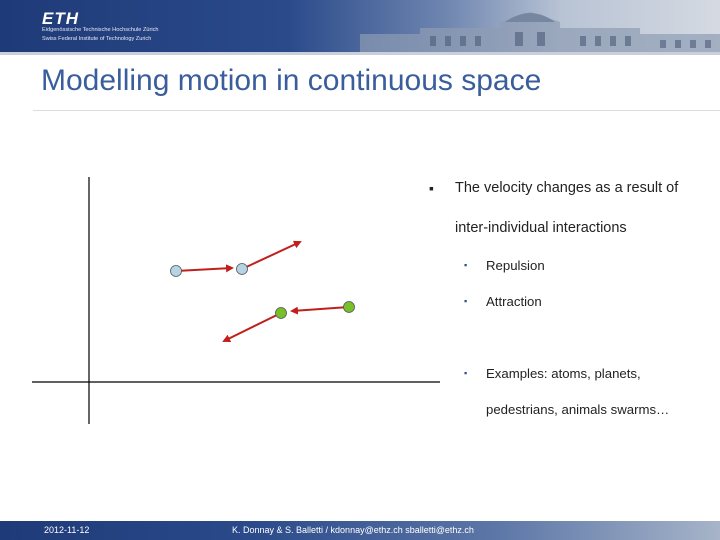 This screenshot has width=720, height=540. What do you see at coordinates (515, 265) in the screenshot?
I see `sub-bullet-repulsion: Repulsion` at bounding box center [515, 265].